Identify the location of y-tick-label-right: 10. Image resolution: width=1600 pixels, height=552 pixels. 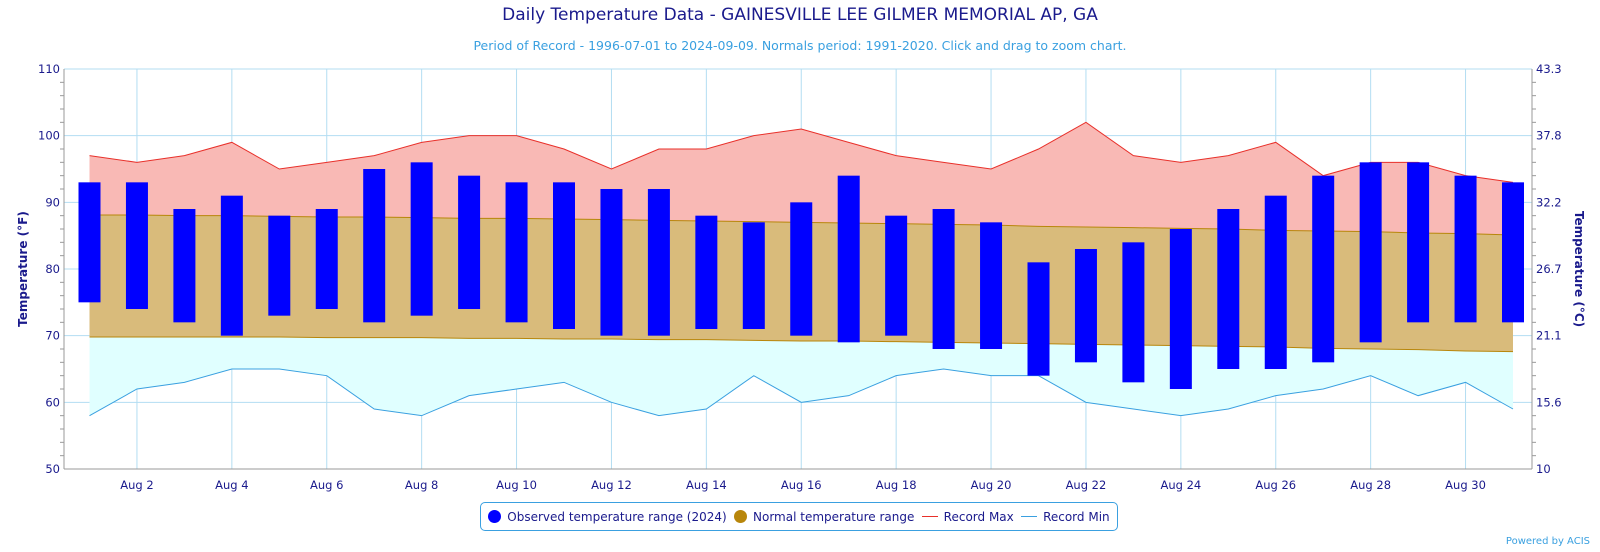
(1543, 469).